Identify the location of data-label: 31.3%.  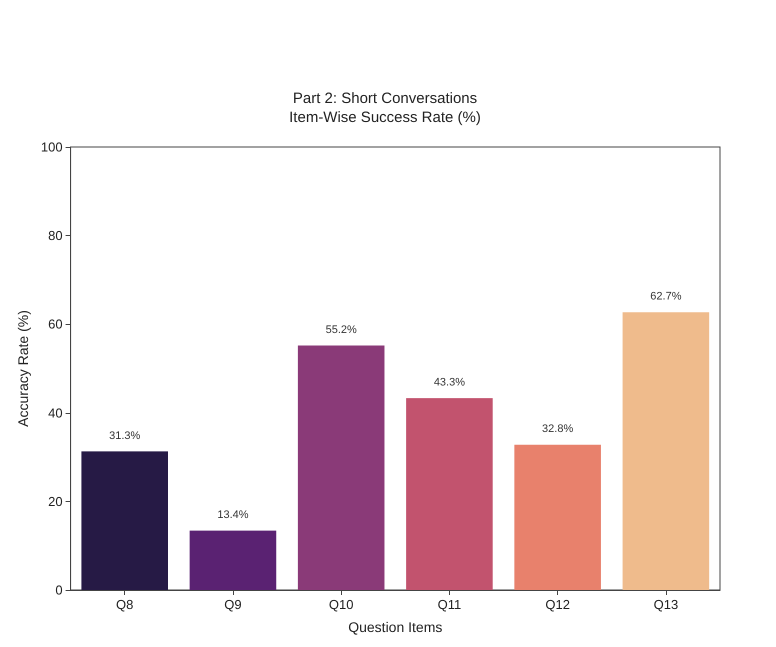
(125, 436).